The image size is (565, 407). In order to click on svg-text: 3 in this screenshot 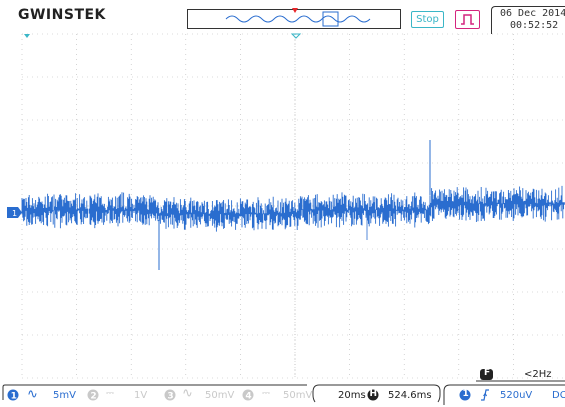, I will do `click(170, 397)`.